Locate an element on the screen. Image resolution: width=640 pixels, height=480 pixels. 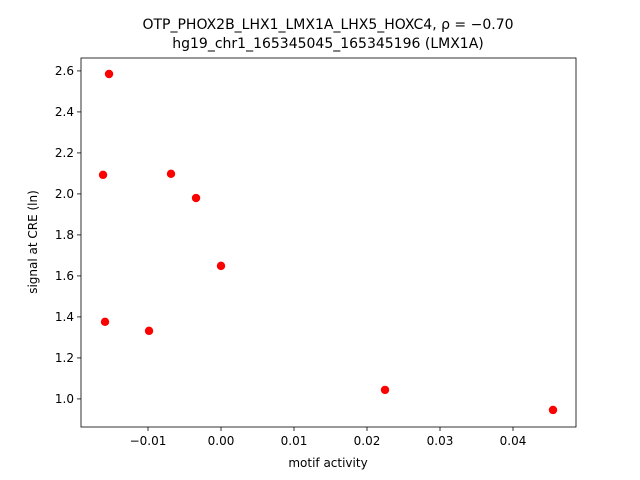
chart-subtitle: hg19_chr1_165345045_165345196 (LMX1A) is located at coordinates (327, 44).